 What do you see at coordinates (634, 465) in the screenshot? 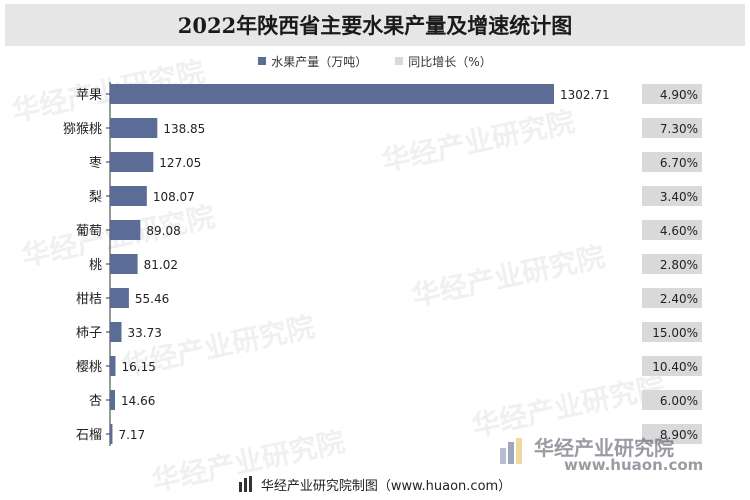
I see `brand-url: www.huaon.com` at bounding box center [634, 465].